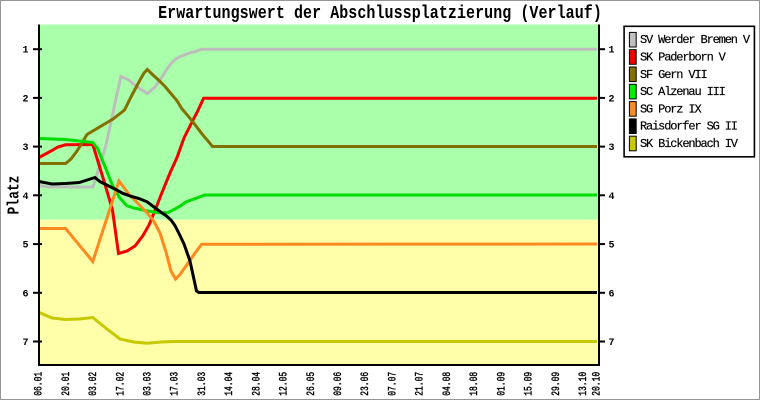 The image size is (760, 400). Describe the element at coordinates (583, 384) in the screenshot. I see `svg-text: 13.10` at that location.